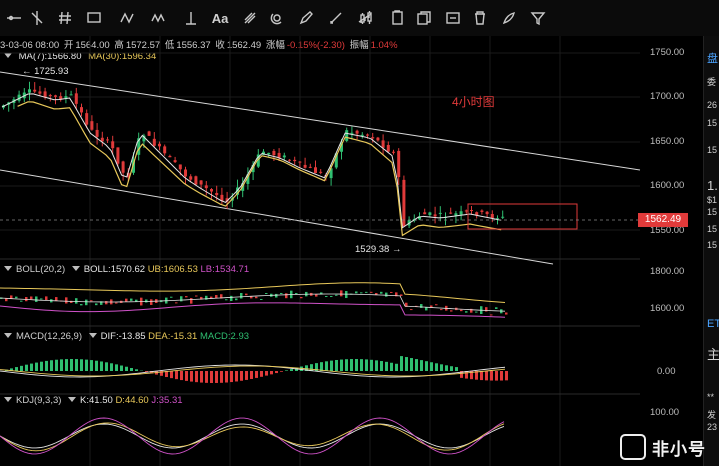  What do you see at coordinates (453, 18) in the screenshot?
I see `visible-icon` at bounding box center [453, 18].